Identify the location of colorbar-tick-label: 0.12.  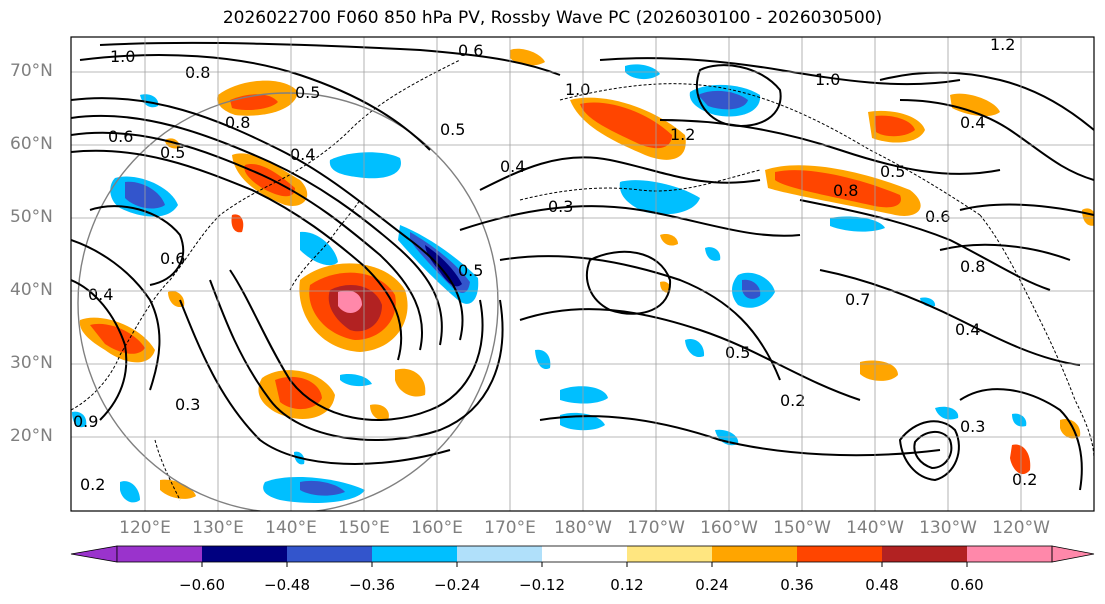
(627, 585).